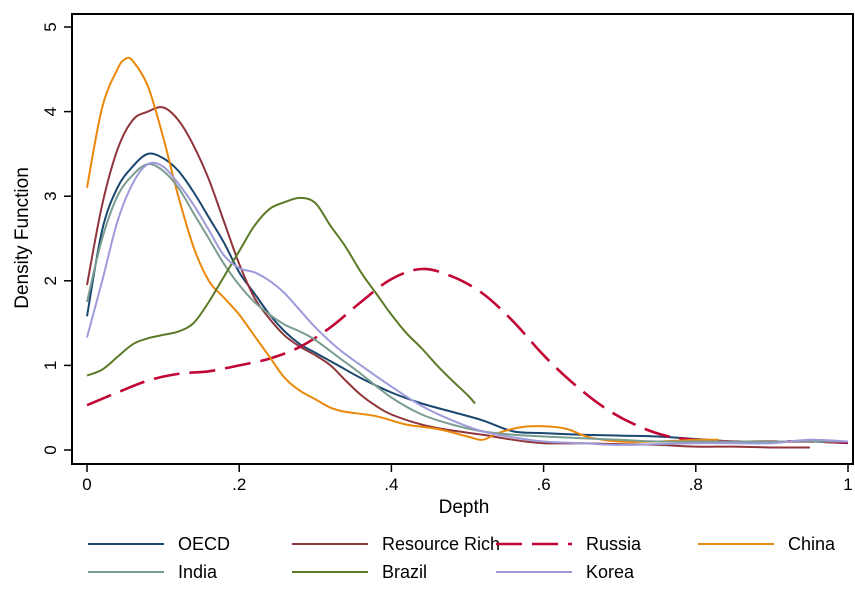  I want to click on x-tick-label: .6, so click(544, 484).